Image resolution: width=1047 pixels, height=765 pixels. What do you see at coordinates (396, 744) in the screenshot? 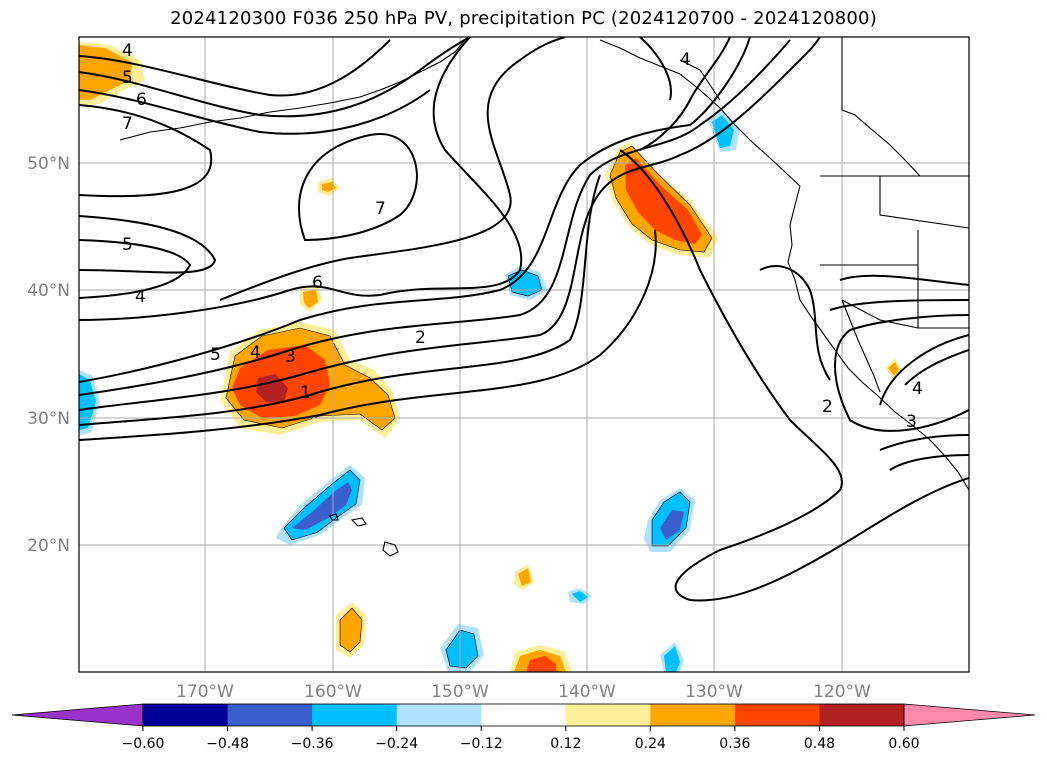
I see `colorbar-tick-label: −0.24` at bounding box center [396, 744].